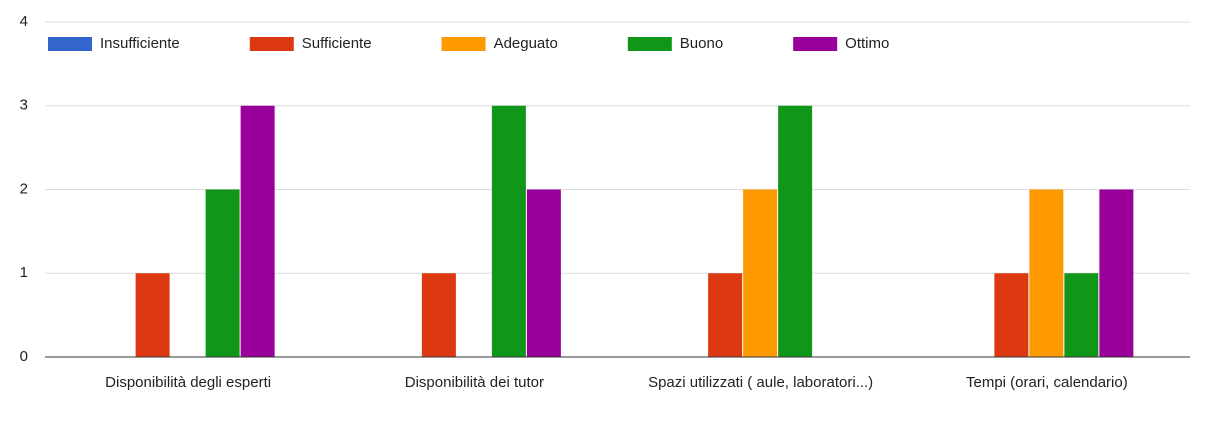  I want to click on y-tick-label: 2, so click(24, 188).